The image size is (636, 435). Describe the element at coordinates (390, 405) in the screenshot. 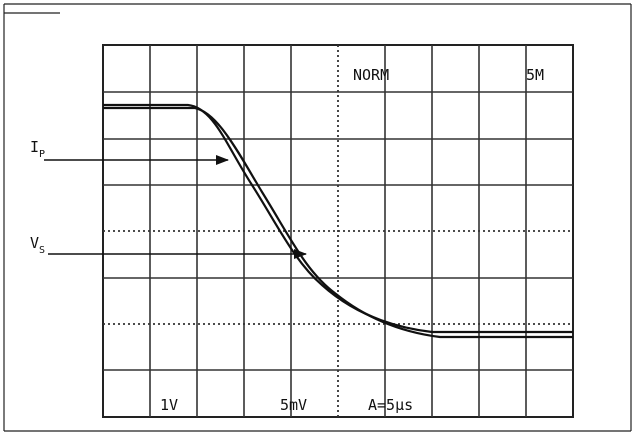

I see `timebase-readout: A=5μs` at that location.